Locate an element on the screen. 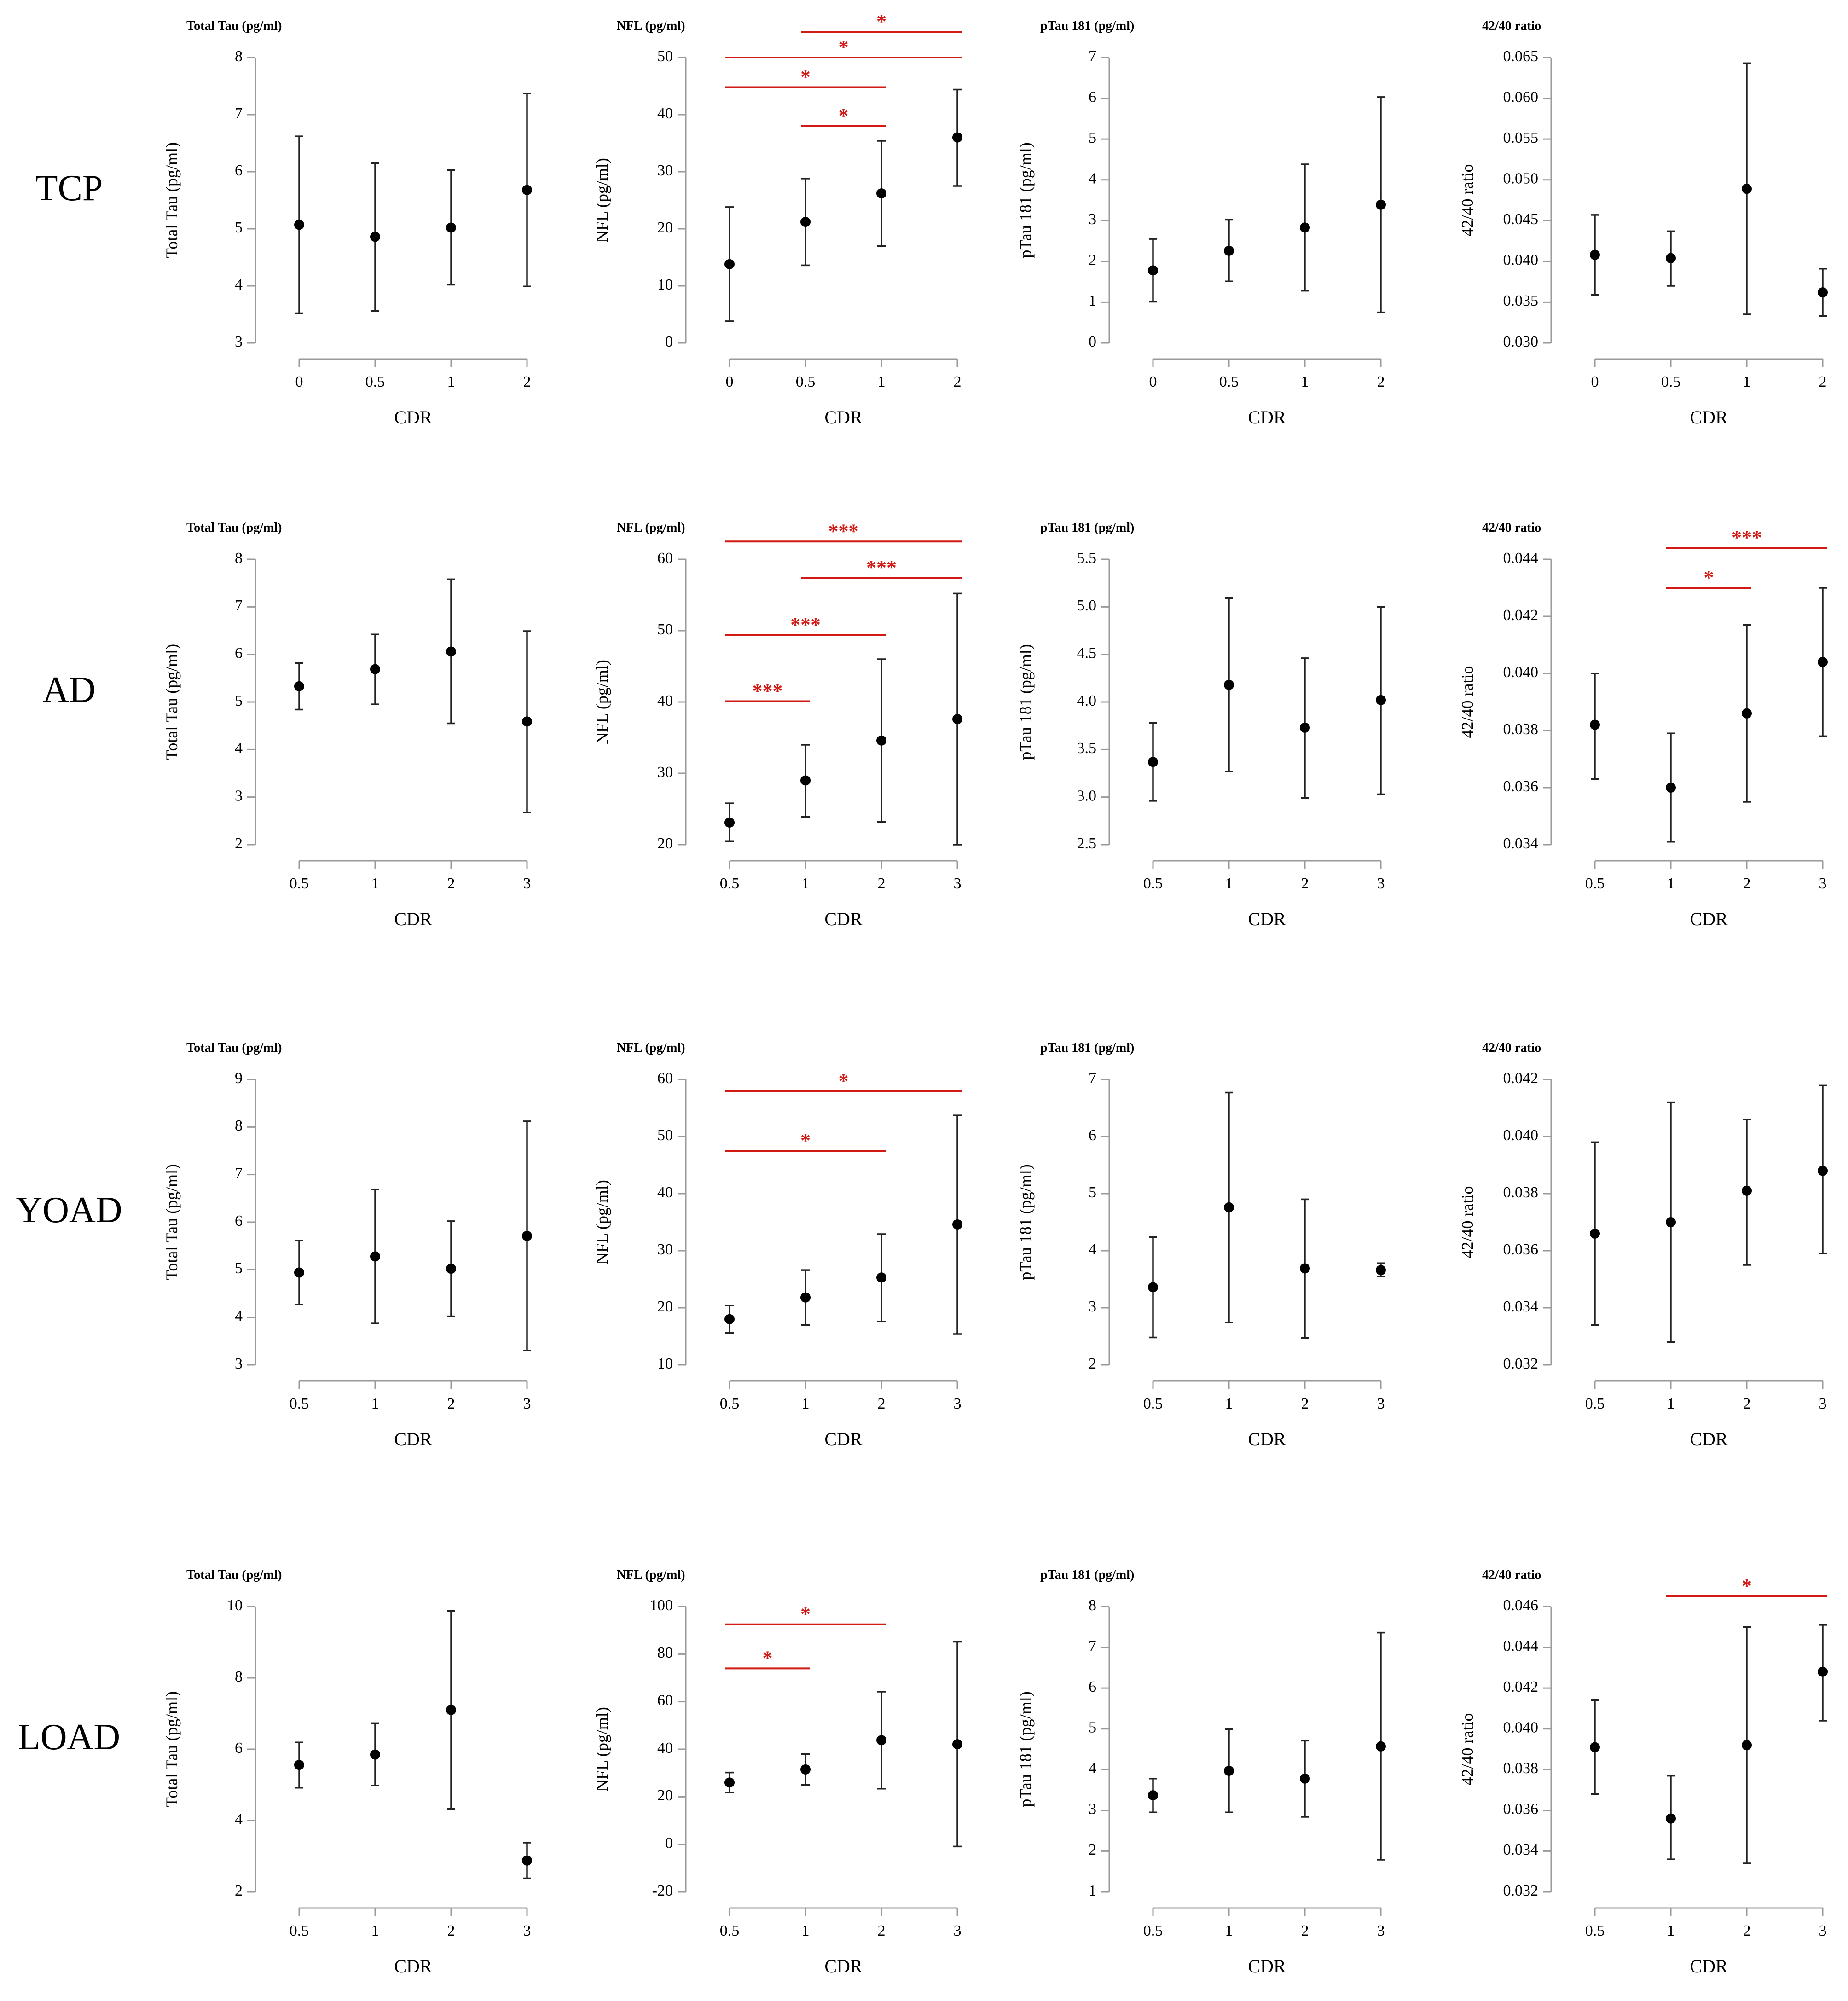  y-tick-label: 0.038 is located at coordinates (1521, 1768).